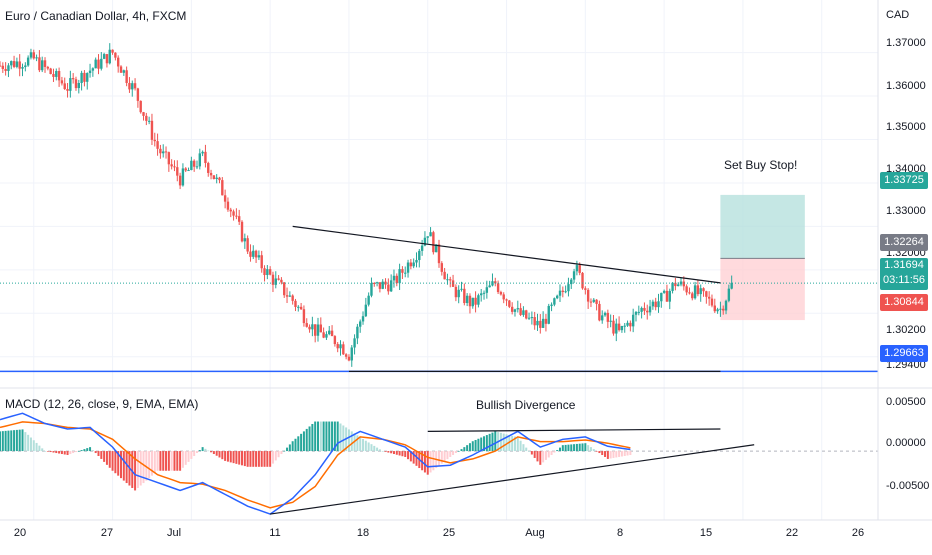  What do you see at coordinates (906, 86) in the screenshot?
I see `price-tick: 1.36000` at bounding box center [906, 86].